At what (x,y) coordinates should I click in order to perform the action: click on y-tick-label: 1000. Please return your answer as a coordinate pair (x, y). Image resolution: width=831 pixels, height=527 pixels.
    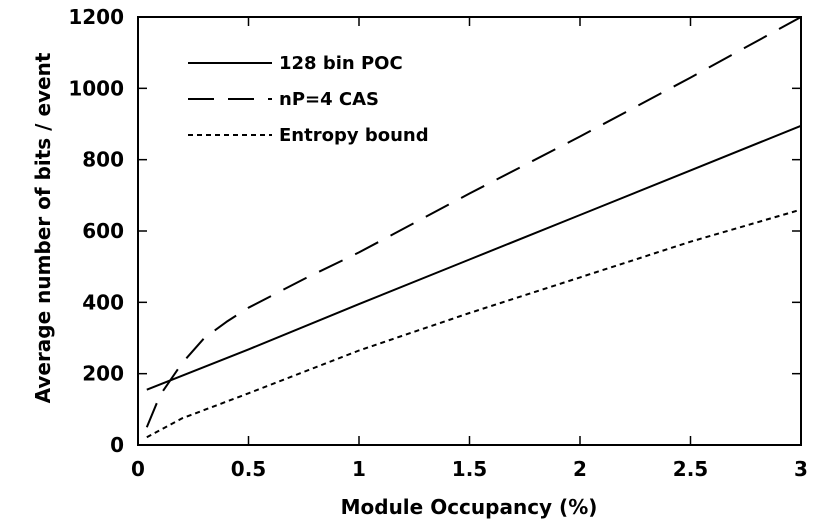
    Looking at the image, I should click on (96, 88).